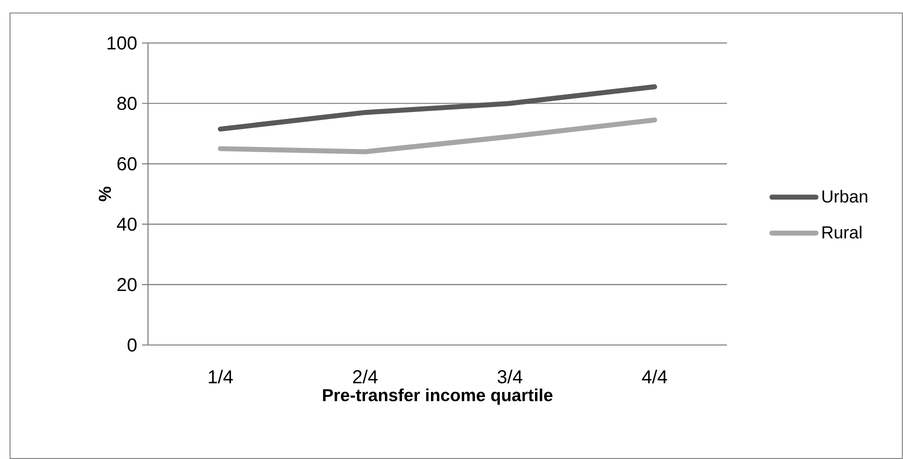  What do you see at coordinates (127, 103) in the screenshot?
I see `y-tick-label: 80` at bounding box center [127, 103].